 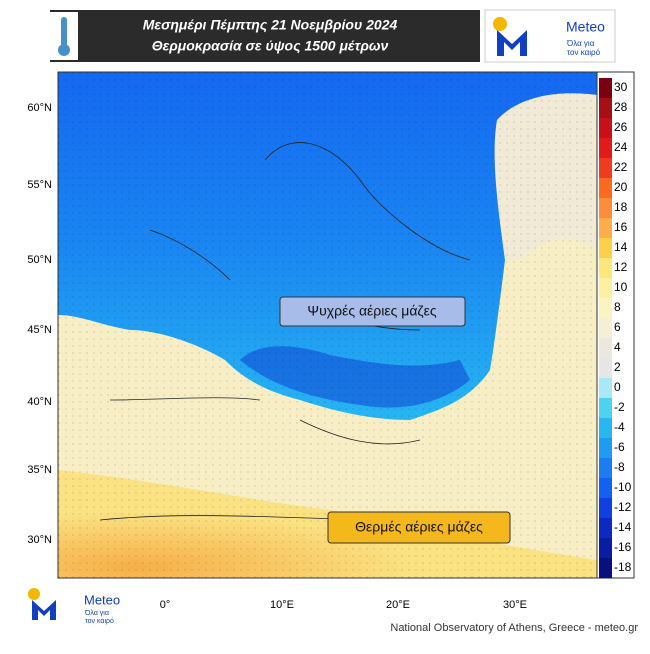 What do you see at coordinates (64, 32) in the screenshot?
I see `thermo-icon` at bounding box center [64, 32].